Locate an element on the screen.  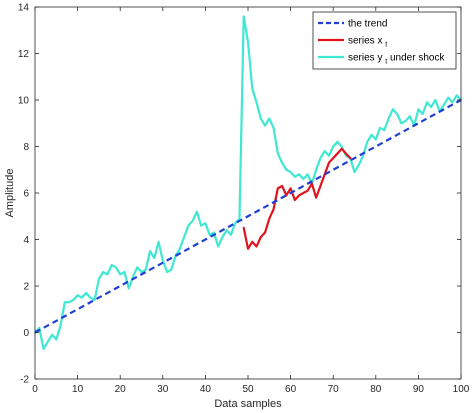
x-tick-label: 60 is located at coordinates (291, 389).